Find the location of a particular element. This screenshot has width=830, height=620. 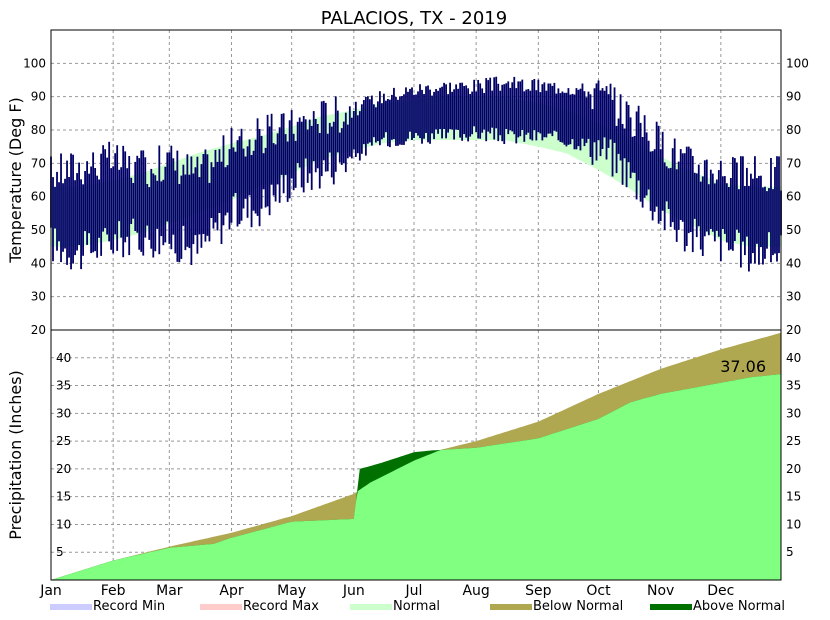

month-label: Dec is located at coordinates (720, 591).